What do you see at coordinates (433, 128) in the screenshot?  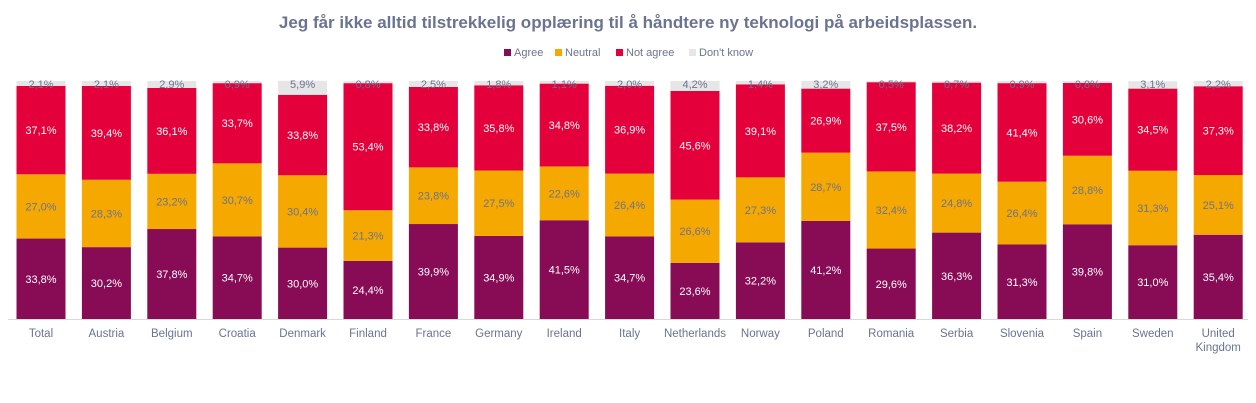 I see `data-label: 33,8%` at bounding box center [433, 128].